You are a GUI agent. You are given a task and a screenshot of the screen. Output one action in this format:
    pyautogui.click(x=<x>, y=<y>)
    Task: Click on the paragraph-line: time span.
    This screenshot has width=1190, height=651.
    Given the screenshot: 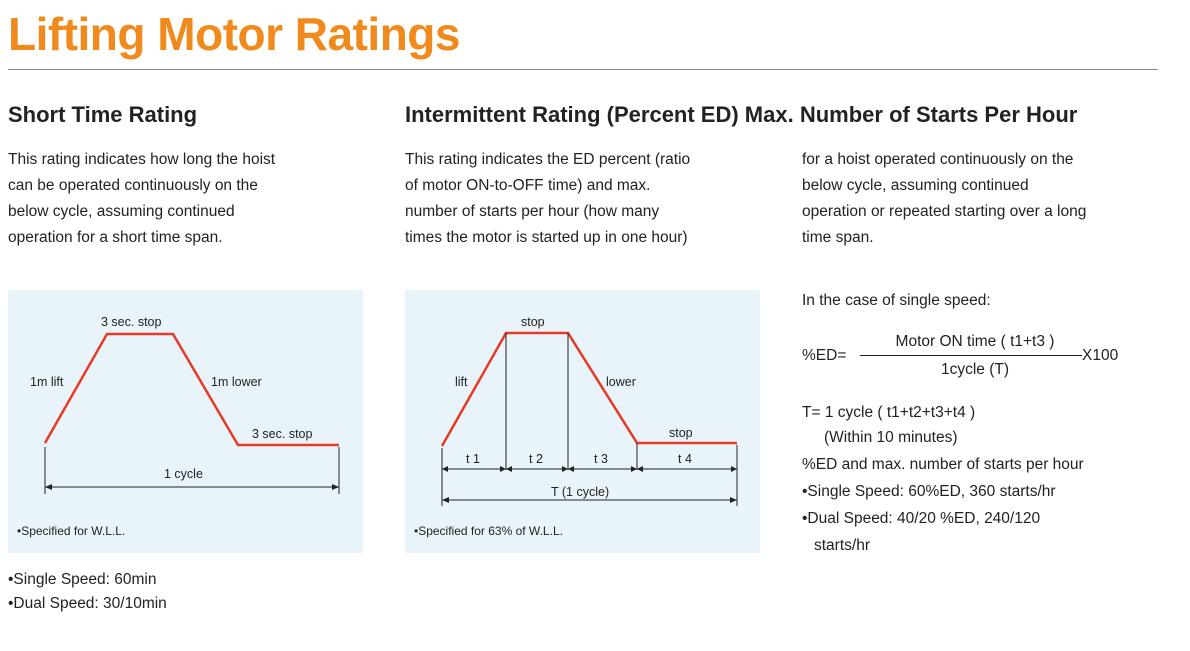 What is the action you would take?
    pyautogui.click(x=838, y=237)
    